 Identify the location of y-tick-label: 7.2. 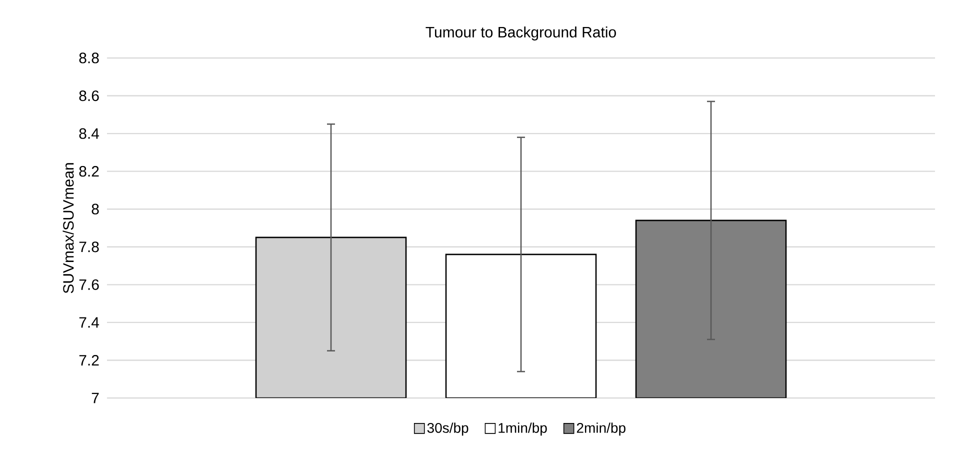
(89, 360).